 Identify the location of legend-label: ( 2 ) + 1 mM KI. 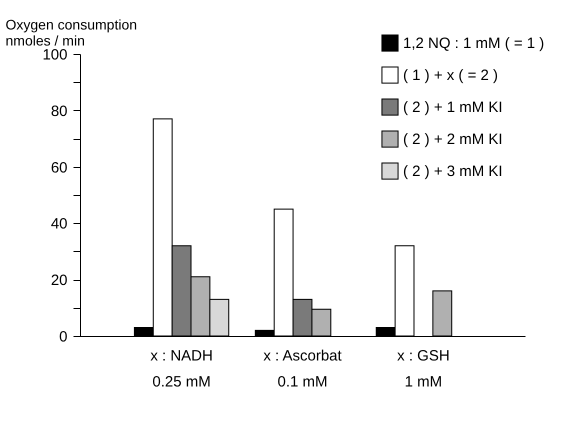
(453, 107).